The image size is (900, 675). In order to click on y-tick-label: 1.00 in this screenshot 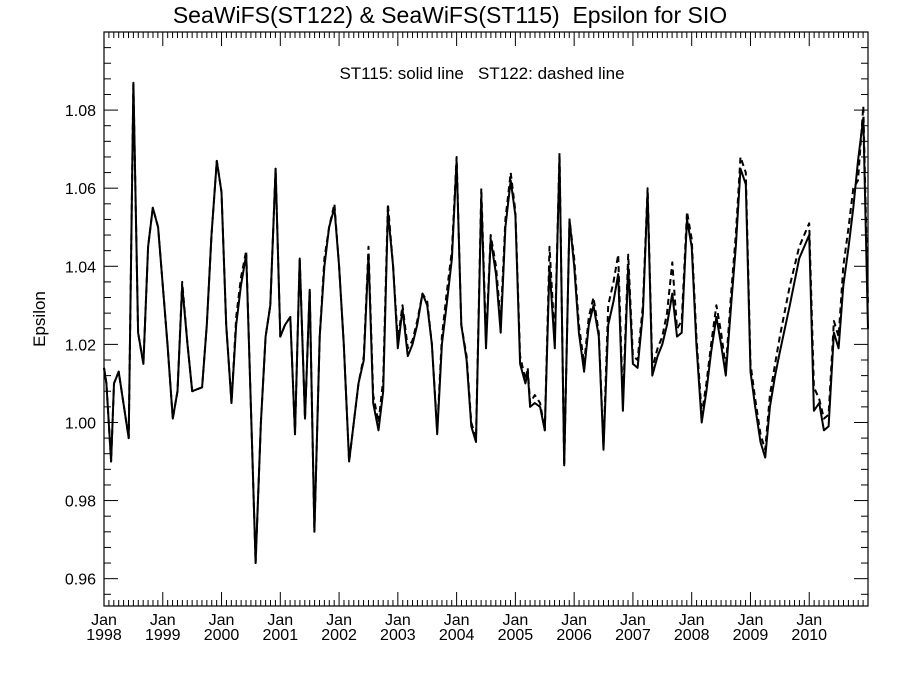, I will do `click(80, 423)`.